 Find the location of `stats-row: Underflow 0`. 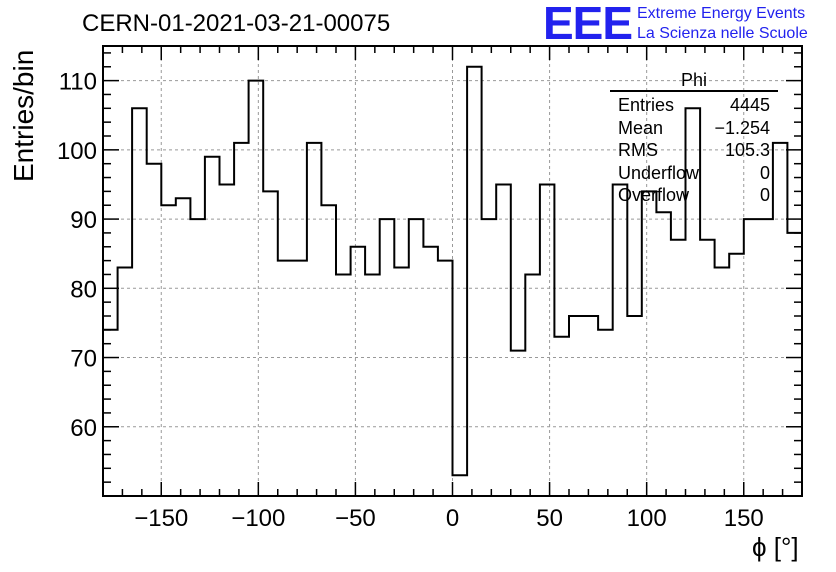

stats-row: Underflow 0 is located at coordinates (694, 173).